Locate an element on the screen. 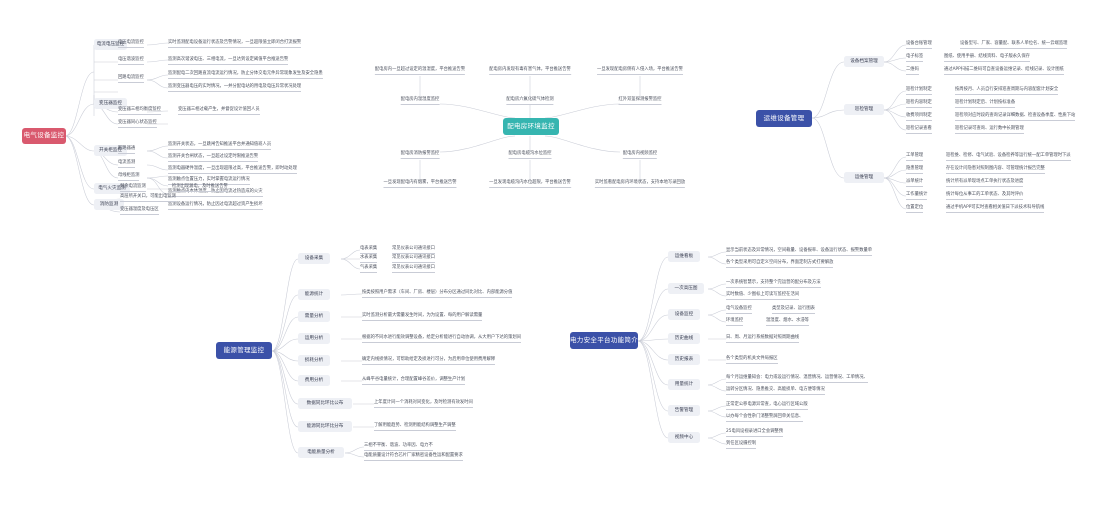 The height and width of the screenshot is (506, 1104). branch-platform-1: 一次高压图 is located at coordinates (686, 288).